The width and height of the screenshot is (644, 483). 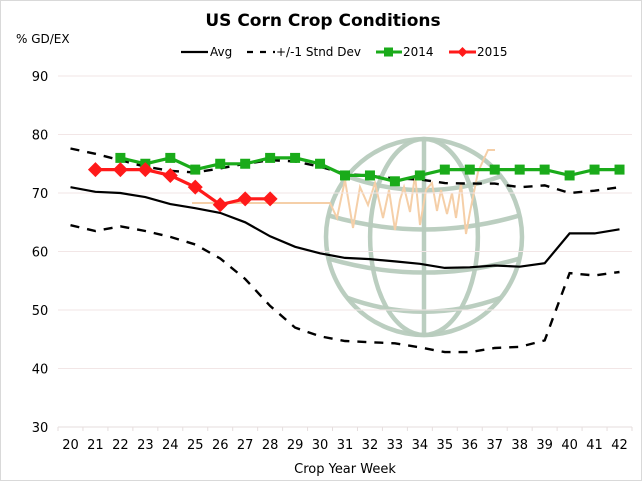 I want to click on y-axis-label: % GD/EX, so click(x=43, y=39).